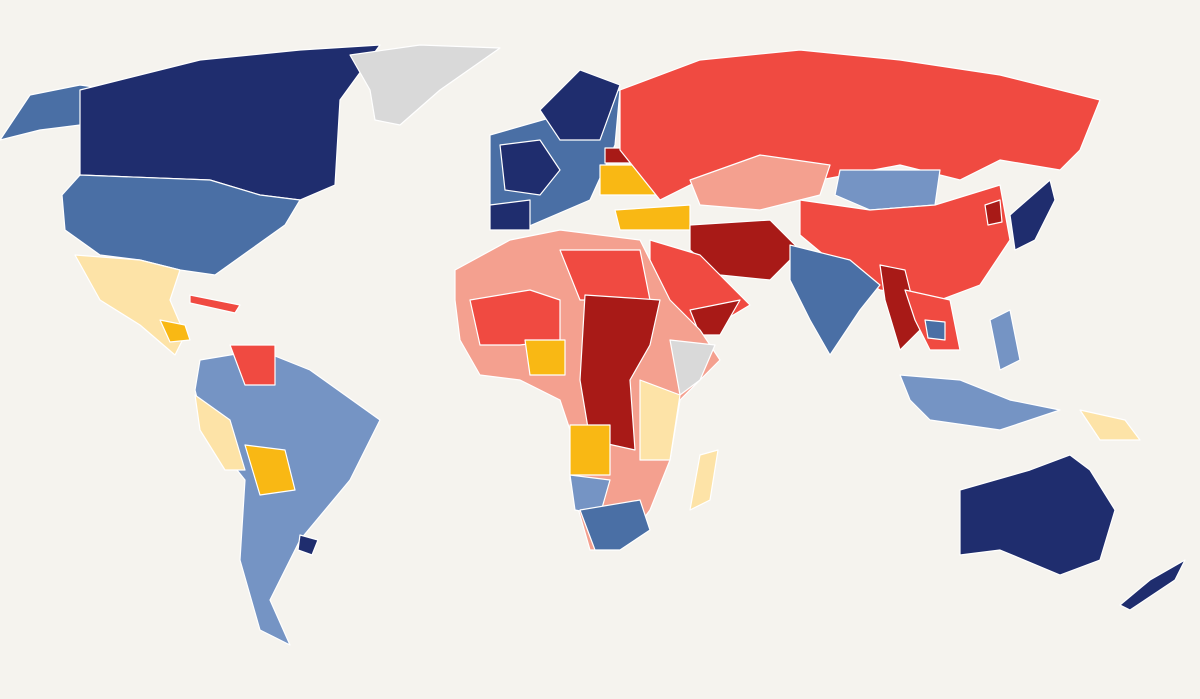  What do you see at coordinates (425, 85) in the screenshot?
I see `greenland` at bounding box center [425, 85].